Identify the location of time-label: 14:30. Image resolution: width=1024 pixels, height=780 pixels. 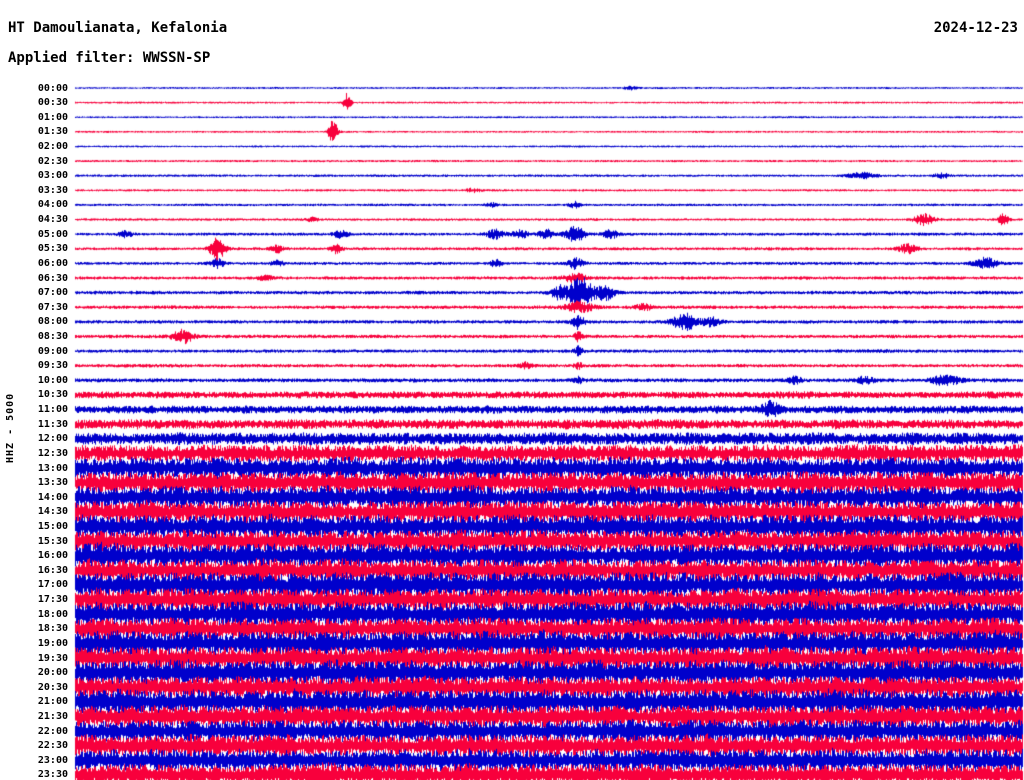
(52, 512).